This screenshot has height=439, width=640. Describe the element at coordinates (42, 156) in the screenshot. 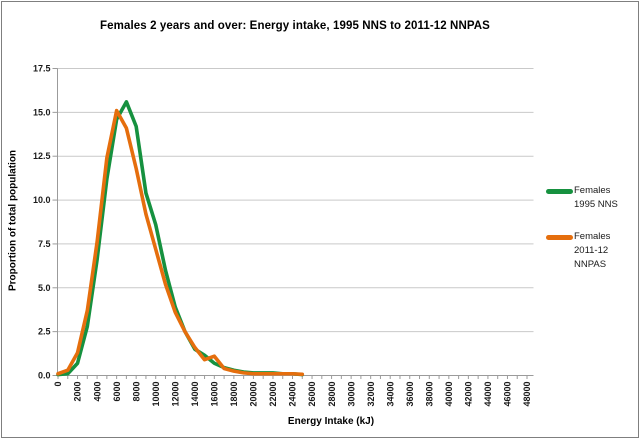

I see `y-tick-label: 12.5` at that location.